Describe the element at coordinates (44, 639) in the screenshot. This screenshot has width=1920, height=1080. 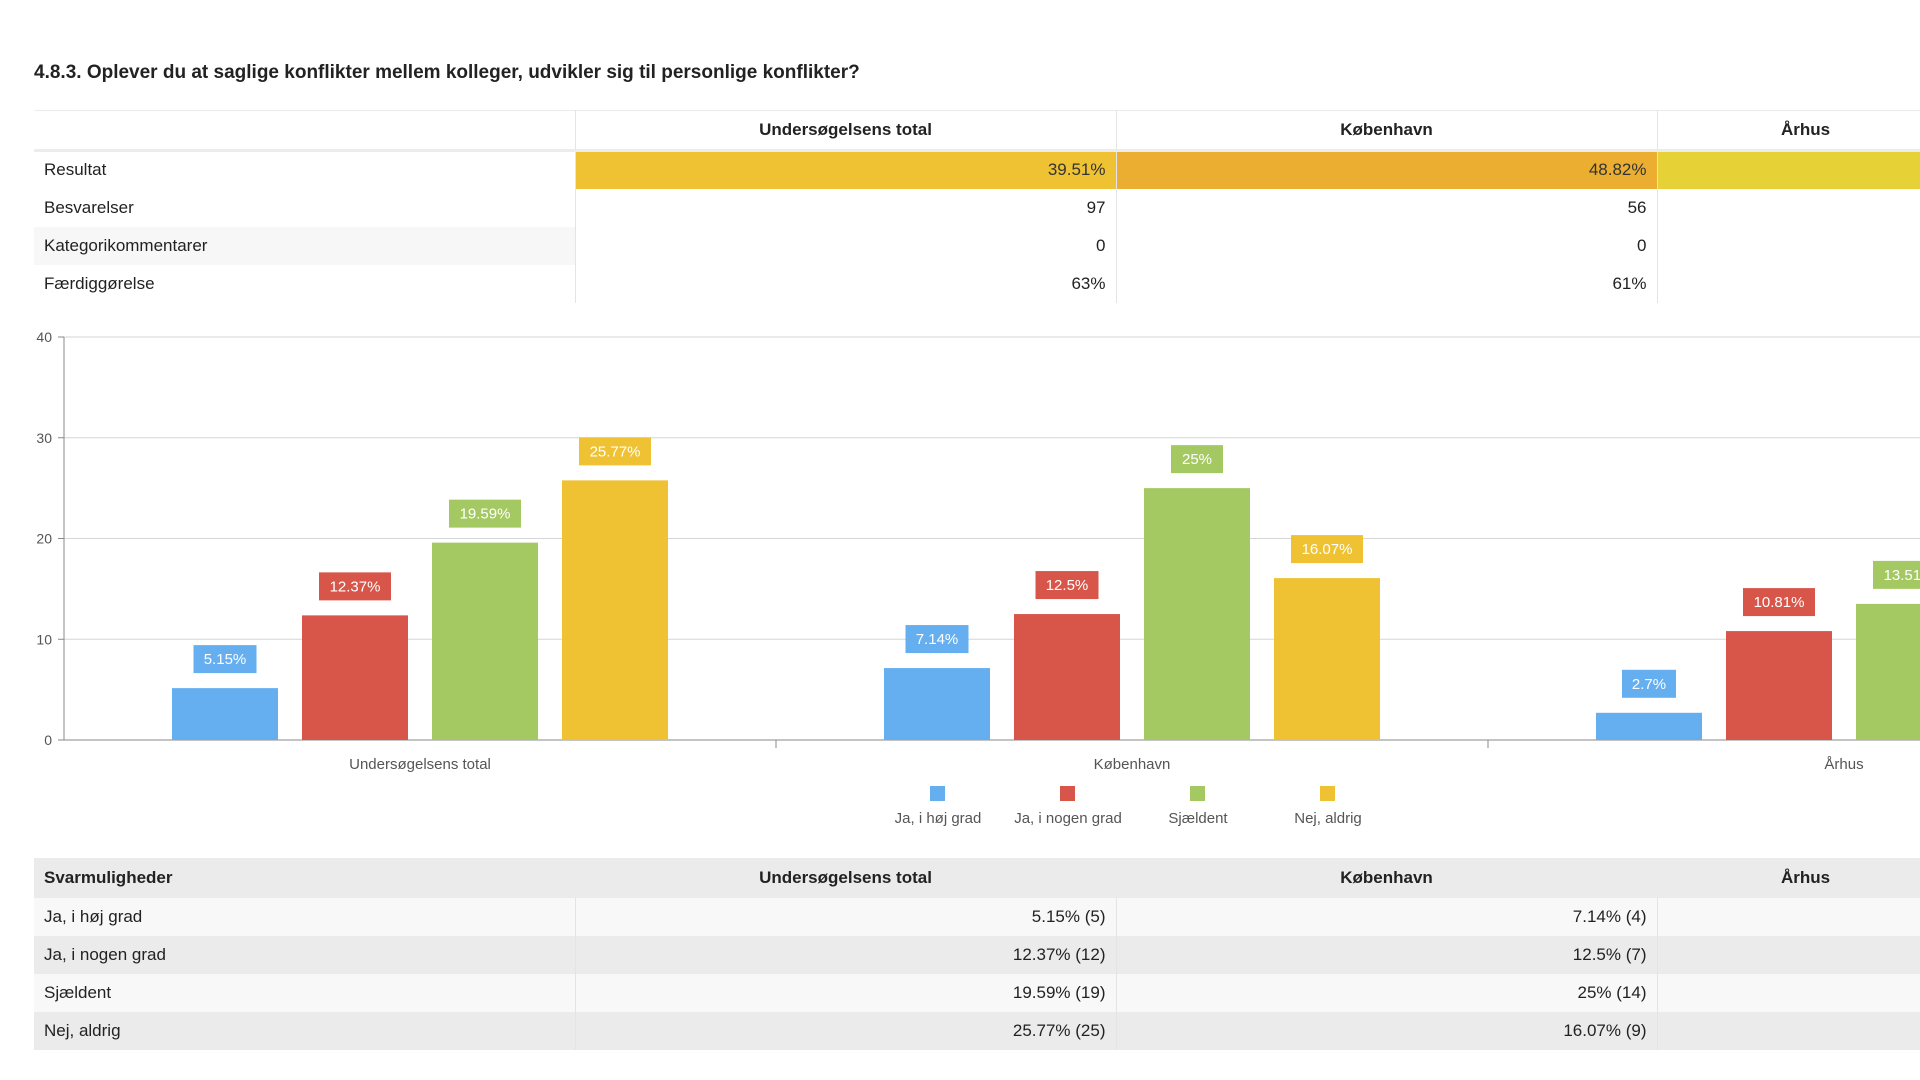
I see `y-tick-label: 10` at that location.